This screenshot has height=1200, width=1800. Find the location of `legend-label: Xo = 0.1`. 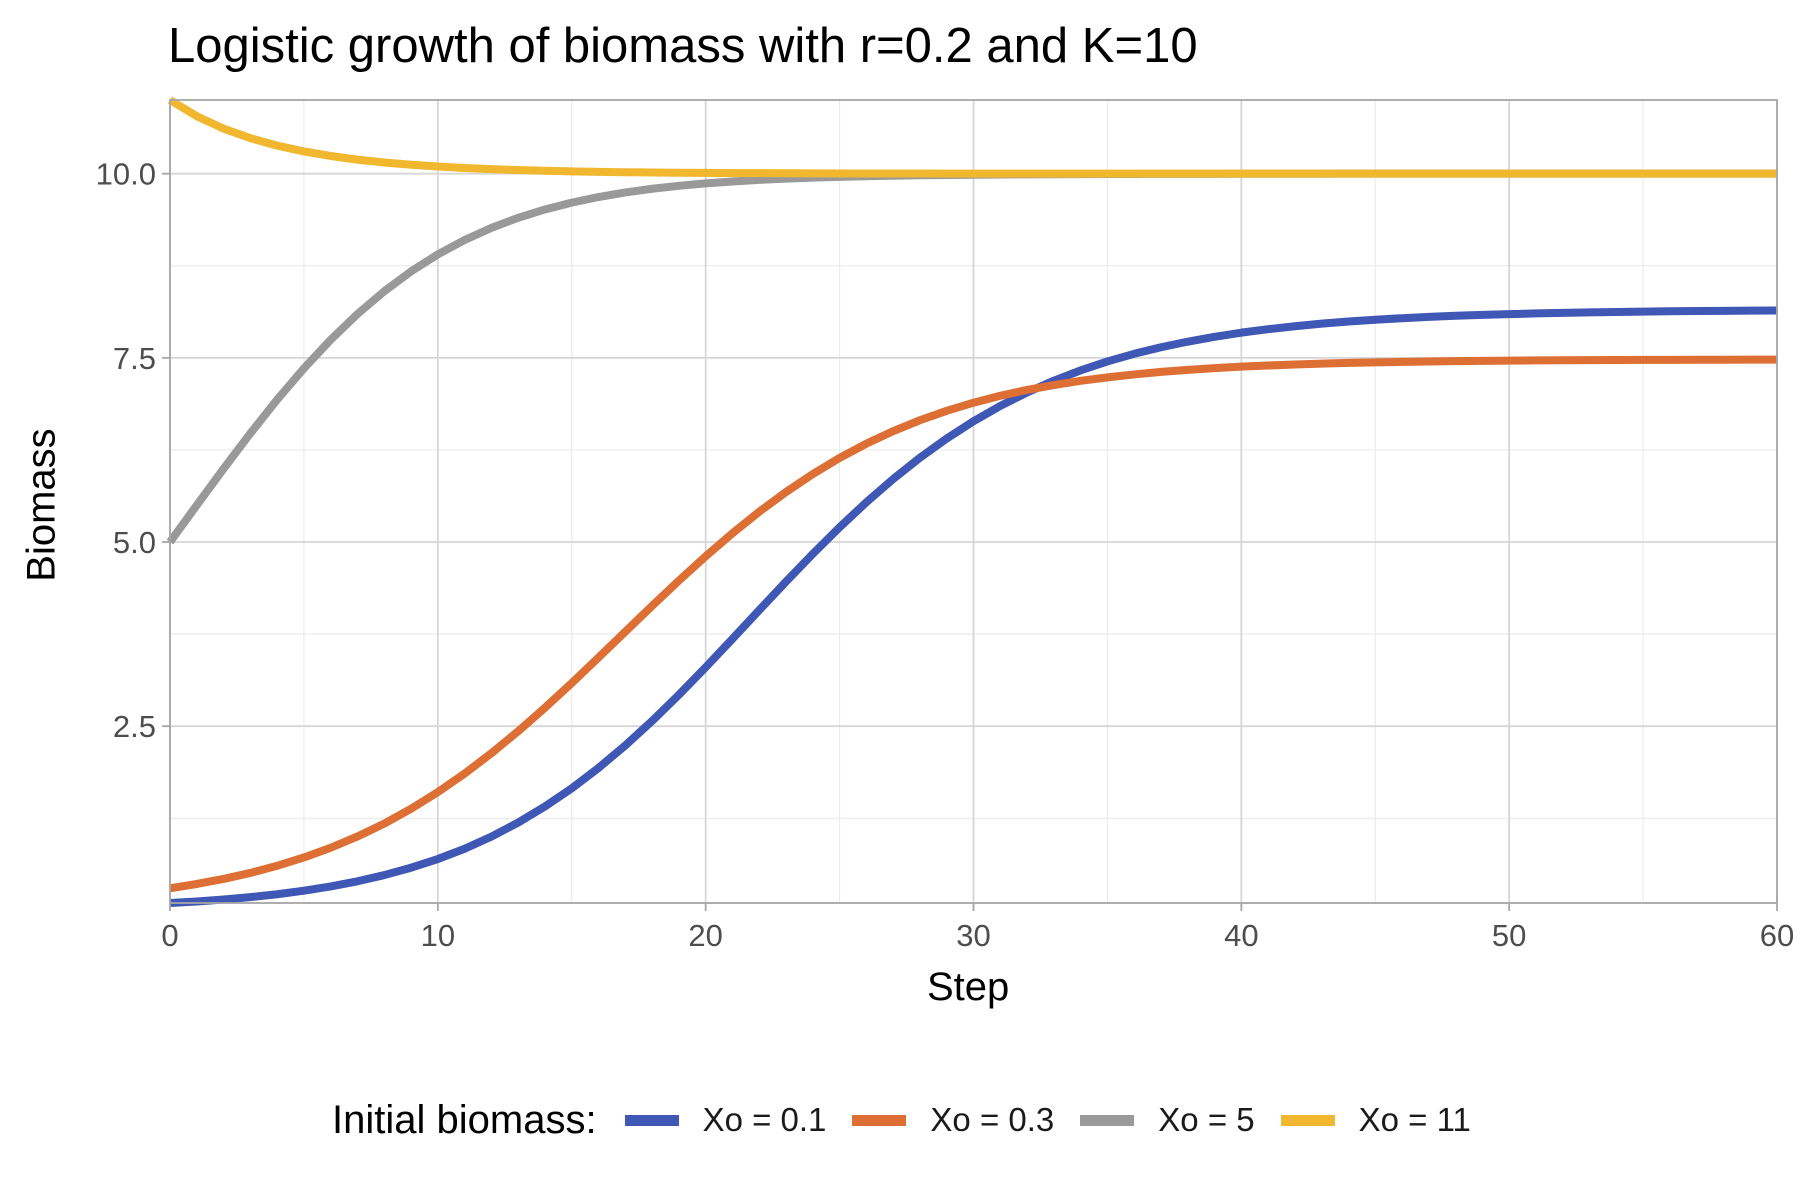

legend-label: Xo = 0.1 is located at coordinates (764, 1119).